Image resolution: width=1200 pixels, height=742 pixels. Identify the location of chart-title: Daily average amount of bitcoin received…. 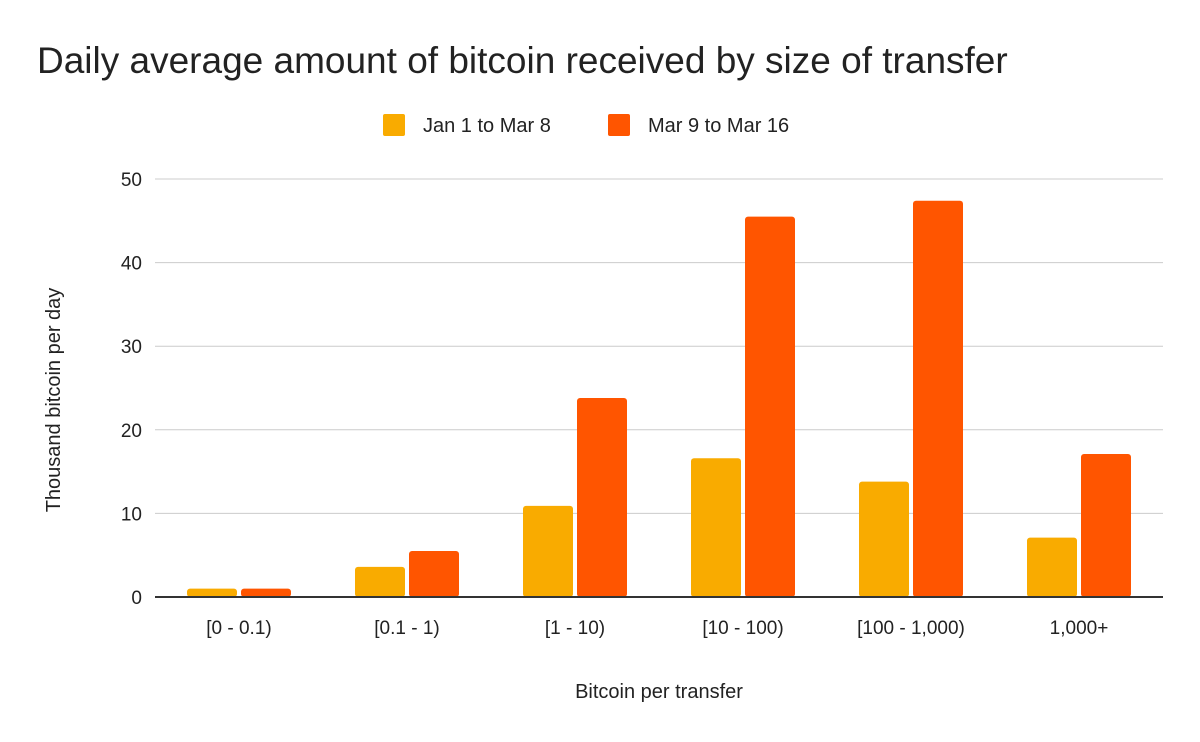
(522, 60).